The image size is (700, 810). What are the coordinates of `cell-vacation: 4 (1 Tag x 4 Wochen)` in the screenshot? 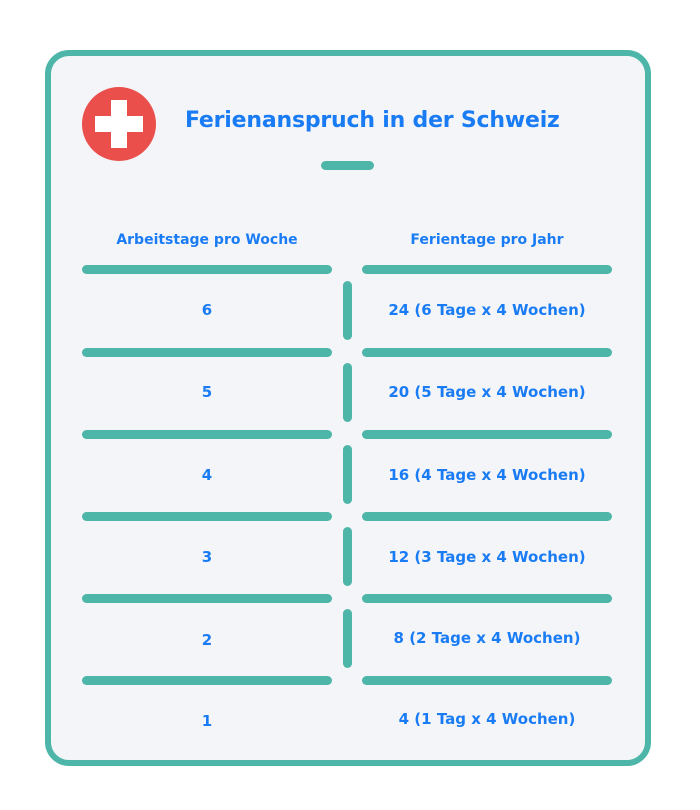 It's located at (487, 719).